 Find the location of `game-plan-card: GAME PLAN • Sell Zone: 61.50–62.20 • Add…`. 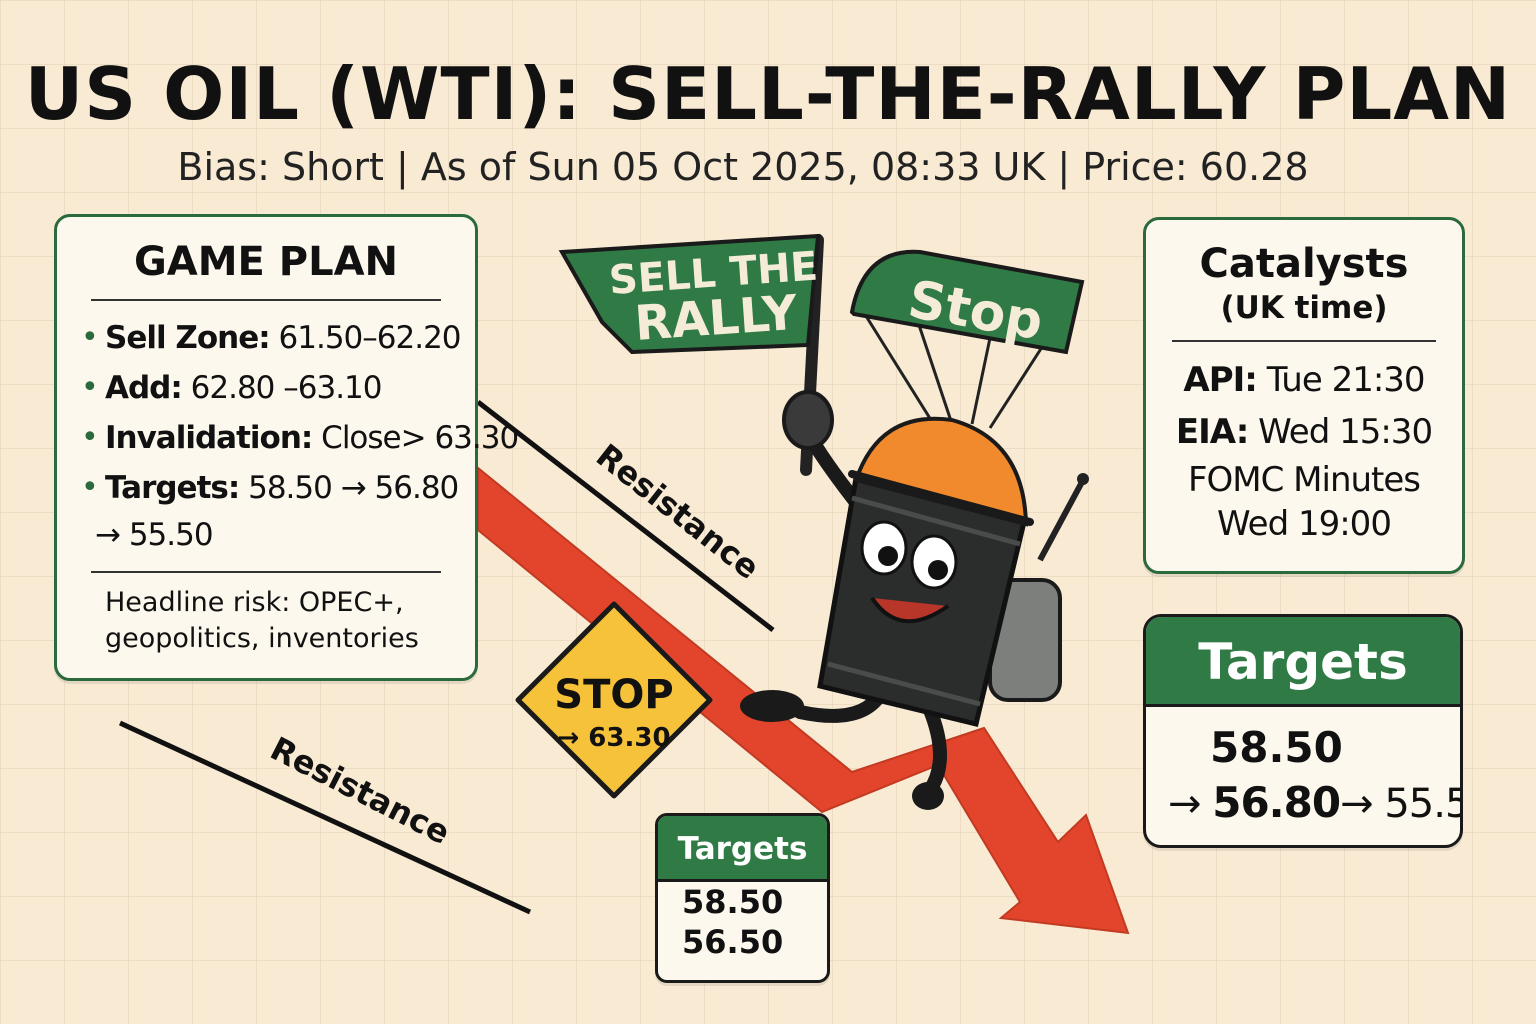

game-plan-card: GAME PLAN • Sell Zone: 61.50–62.20 • Add… is located at coordinates (286, 447).